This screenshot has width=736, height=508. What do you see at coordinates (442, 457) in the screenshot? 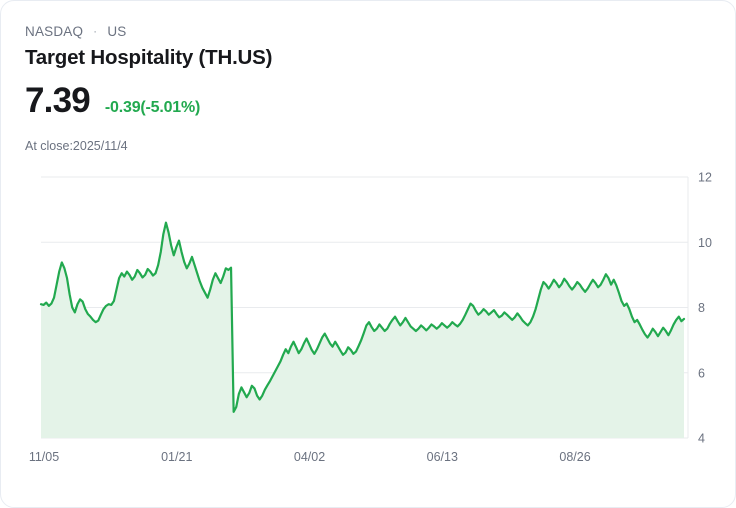
I see `xtick-label: 06/13` at bounding box center [442, 457].